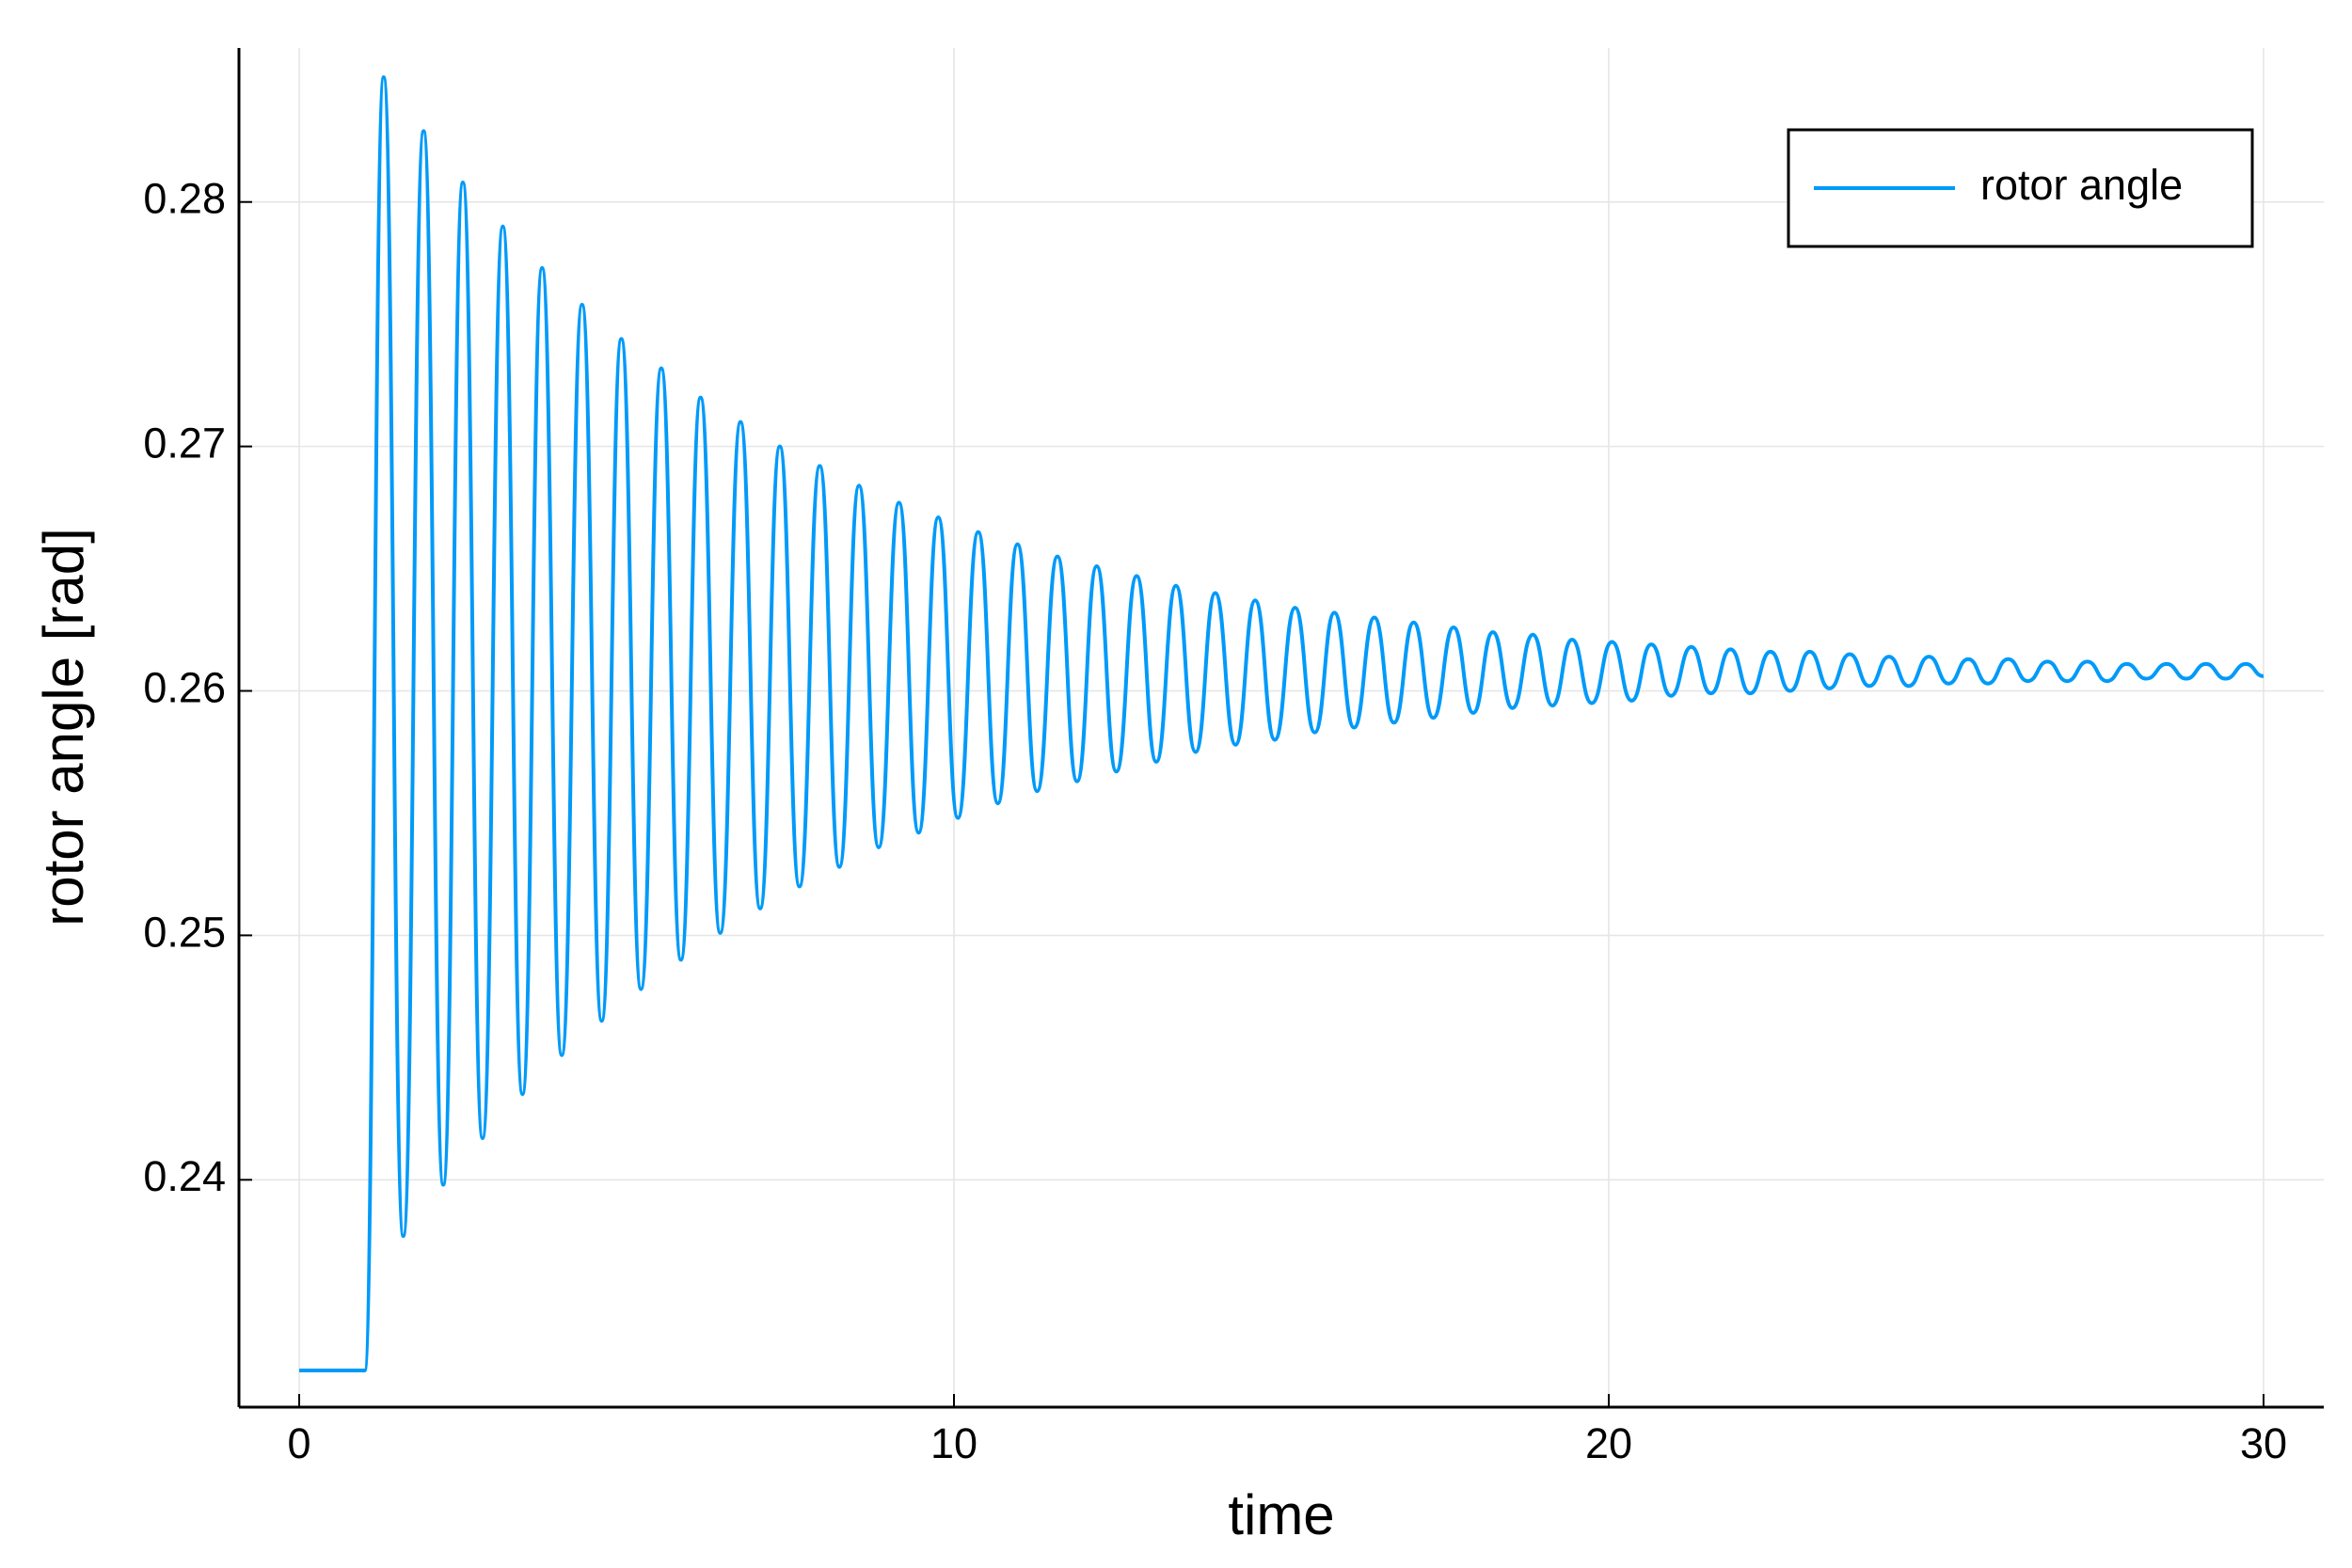 The height and width of the screenshot is (1568, 2352). I want to click on x-tick-label: 30, so click(2263, 1443).